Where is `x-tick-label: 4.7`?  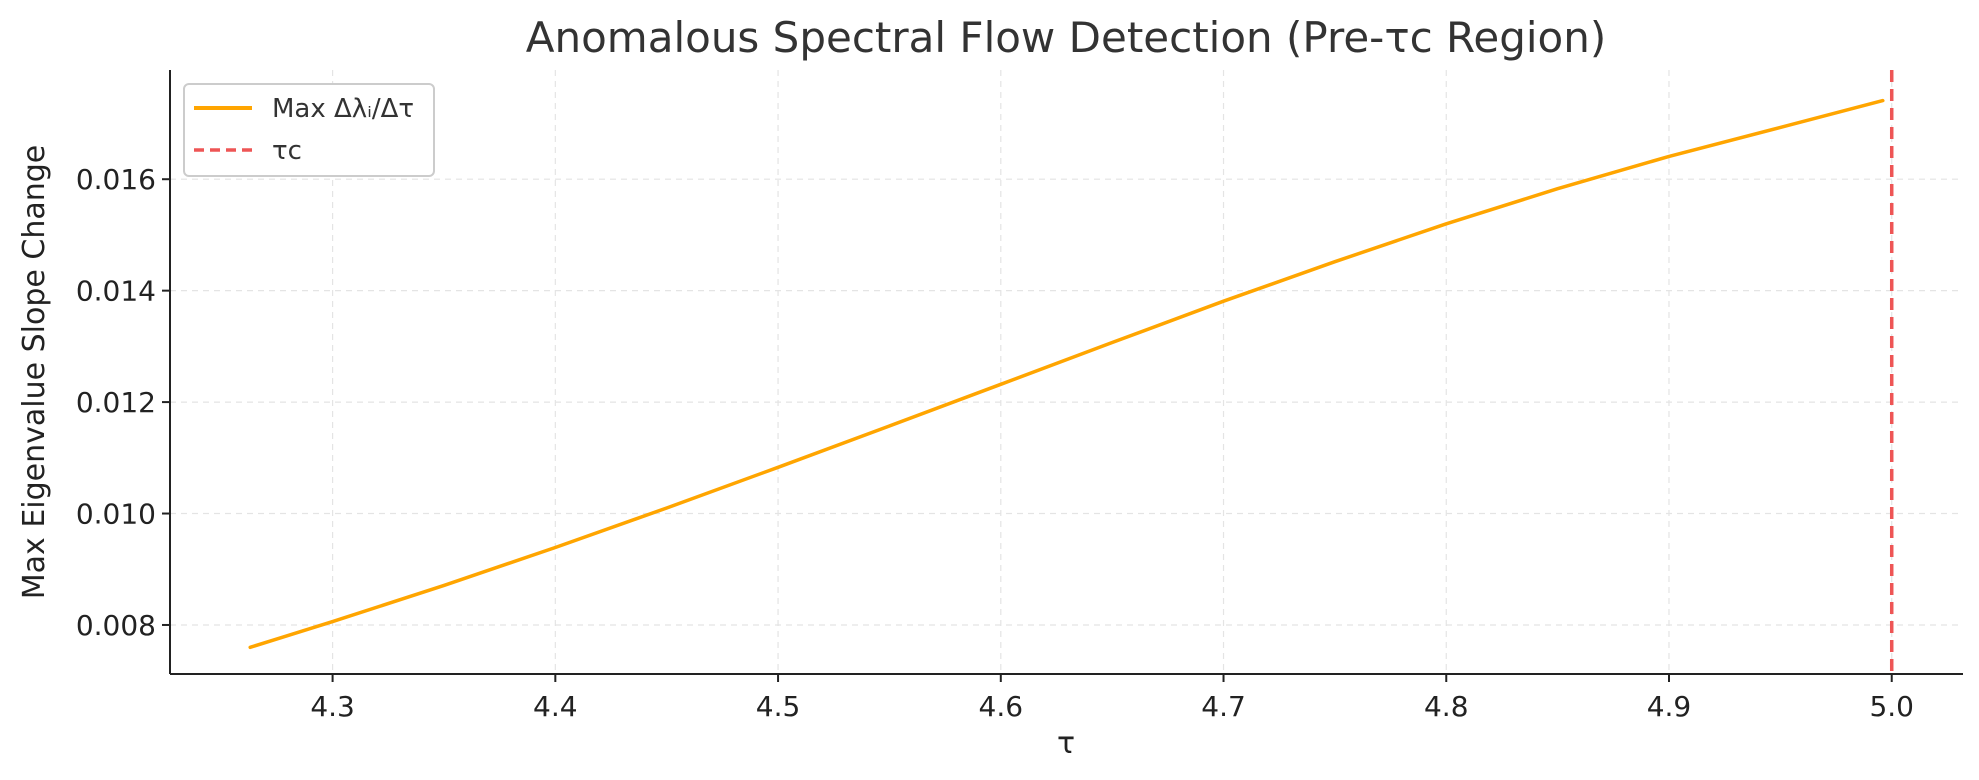 x-tick-label: 4.7 is located at coordinates (1223, 706).